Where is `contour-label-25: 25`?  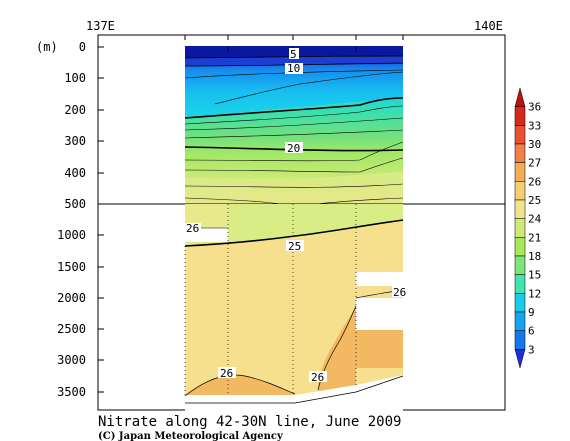
contour-label-25: 25 is located at coordinates (294, 246).